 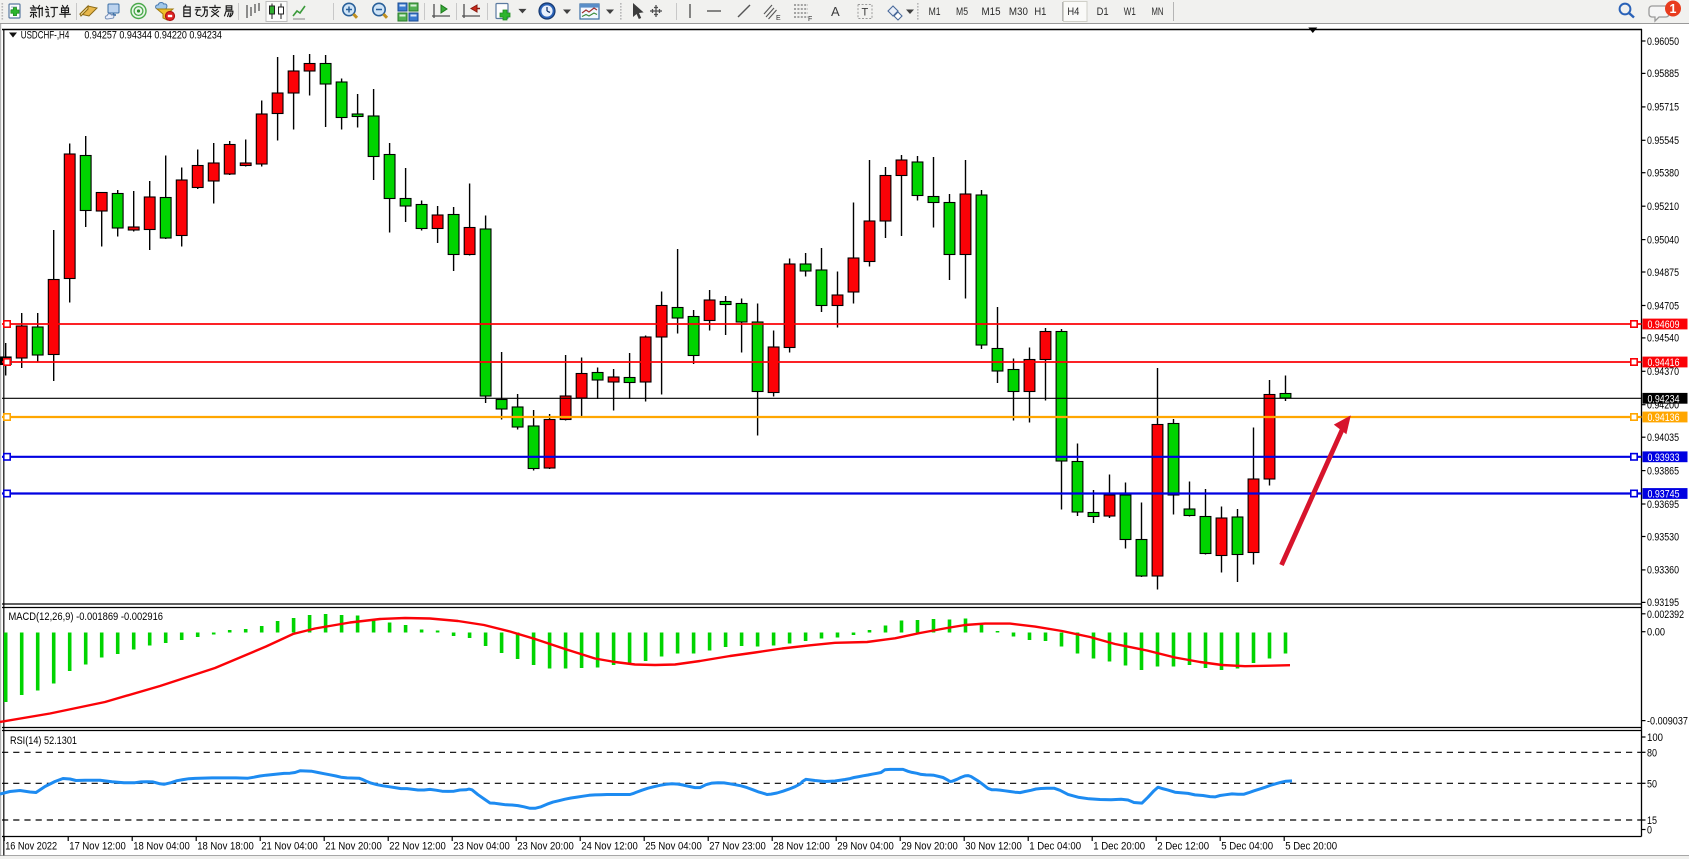 I want to click on svg-text: USDCHF-,H4, so click(x=45, y=35).